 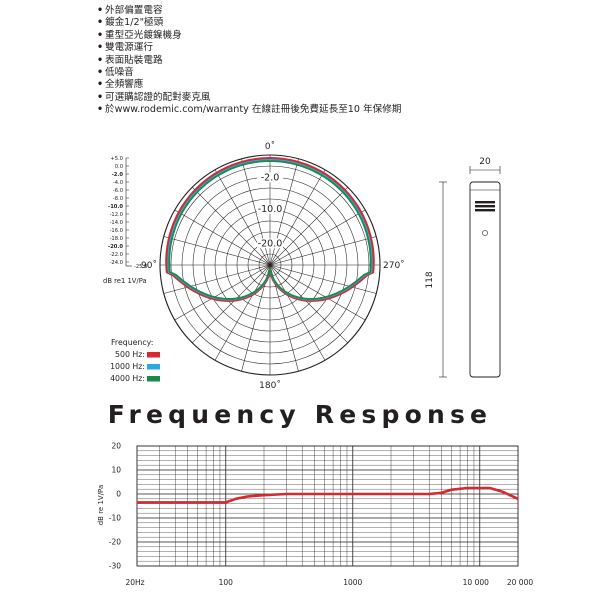 I want to click on polar-angle-label: 0˚, so click(x=270, y=146).